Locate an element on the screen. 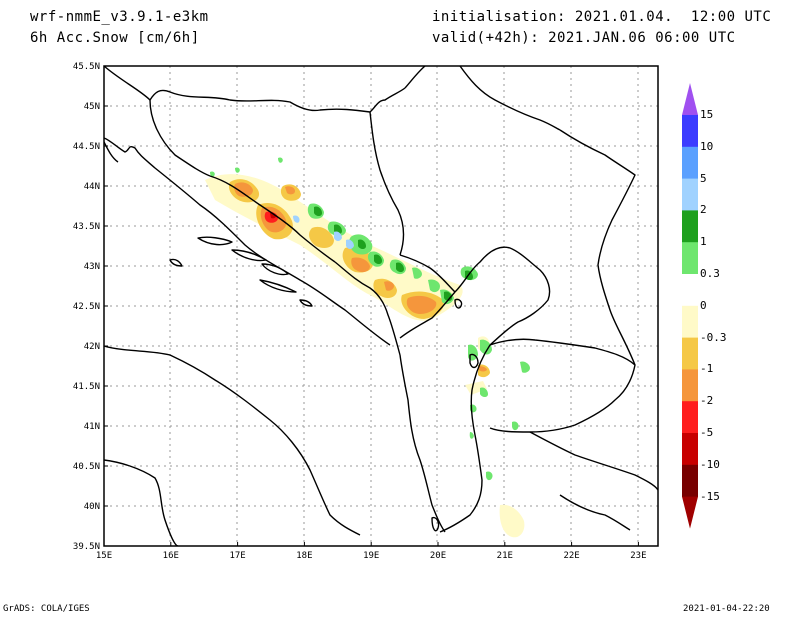  lon-tick-label: 21E is located at coordinates (505, 556).